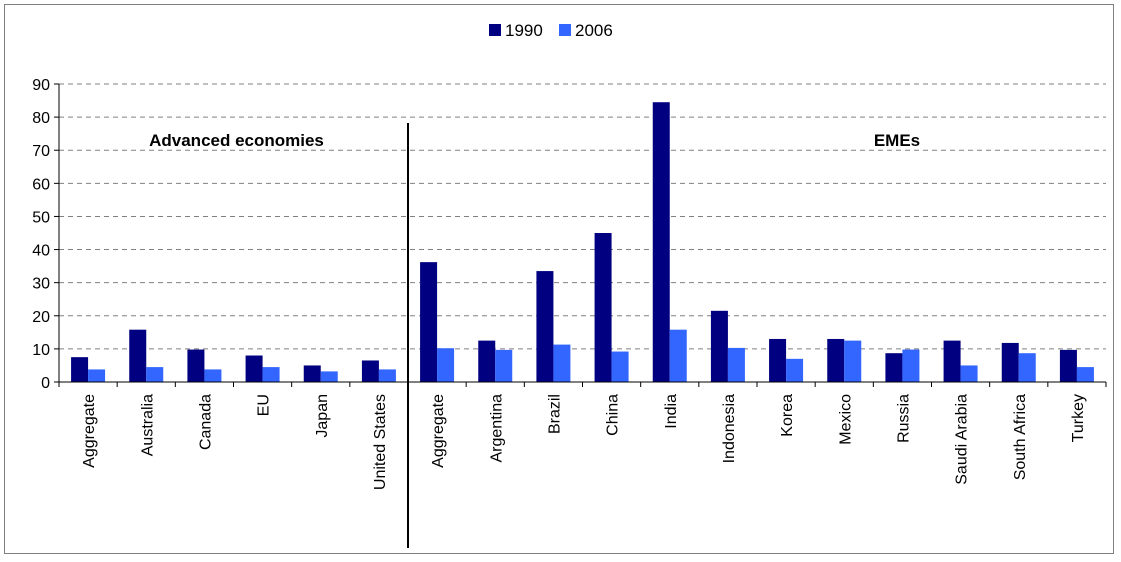 This screenshot has width=1121, height=562. Describe the element at coordinates (897, 140) in the screenshot. I see `group-label-emes: EMEs` at that location.